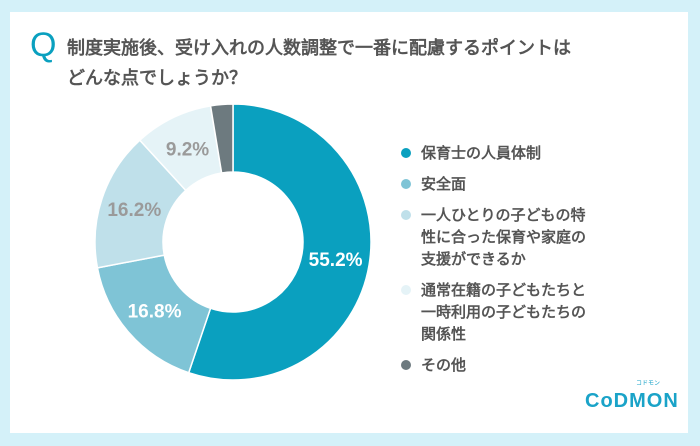  I want to click on legend-item: 通常在籍の子どもたちと 一時利用の子どもたちの 関係性, so click(521, 312).